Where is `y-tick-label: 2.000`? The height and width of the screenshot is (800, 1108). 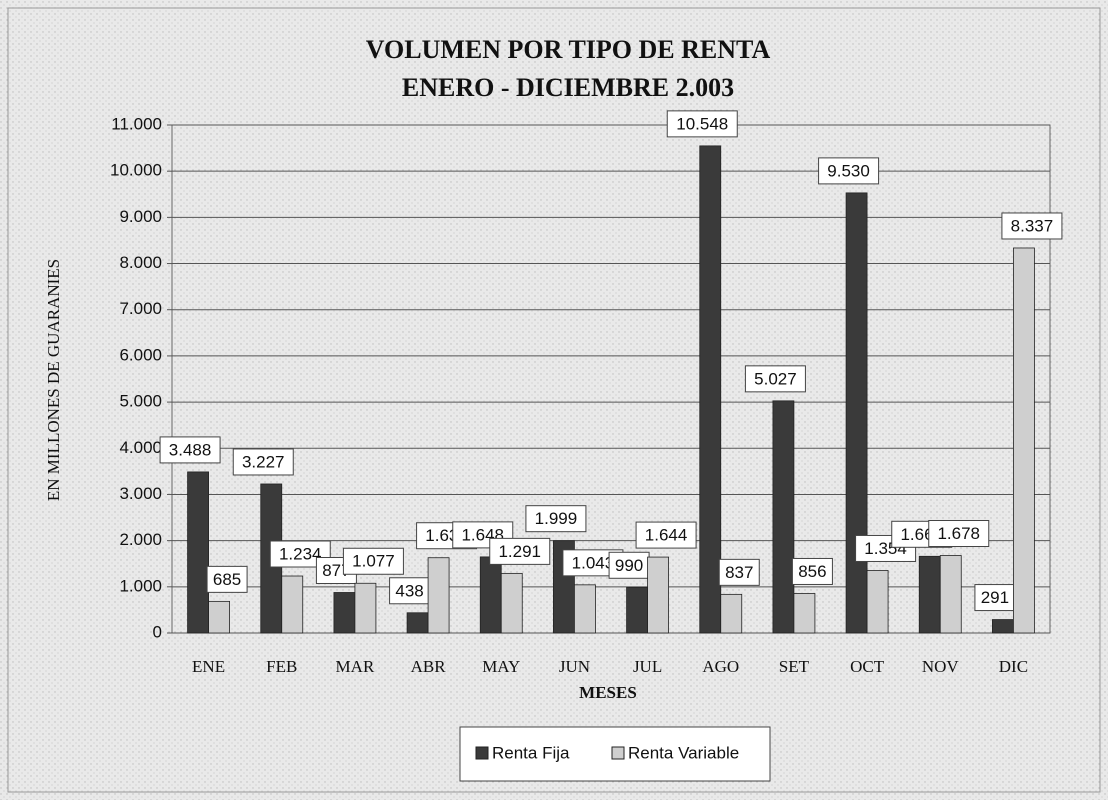
y-tick-label: 2.000 is located at coordinates (140, 539).